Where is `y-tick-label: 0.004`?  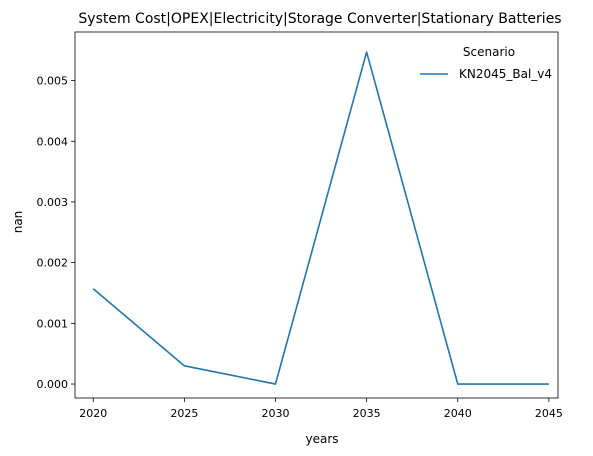 y-tick-label: 0.004 is located at coordinates (53, 141).